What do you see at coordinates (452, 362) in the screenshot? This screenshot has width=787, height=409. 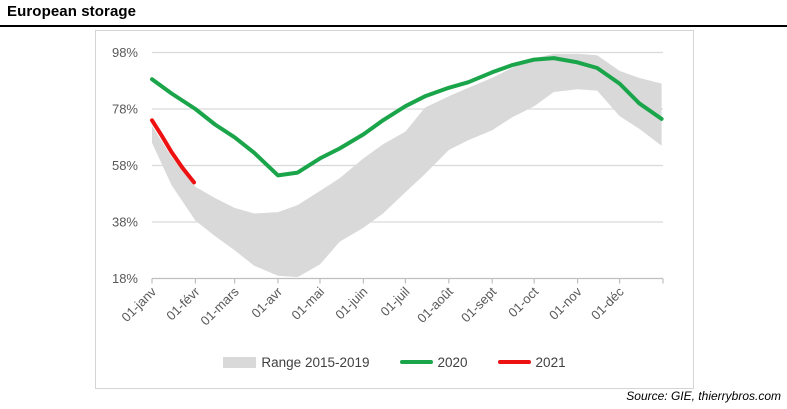 I see `legend-label: 2020` at bounding box center [452, 362].